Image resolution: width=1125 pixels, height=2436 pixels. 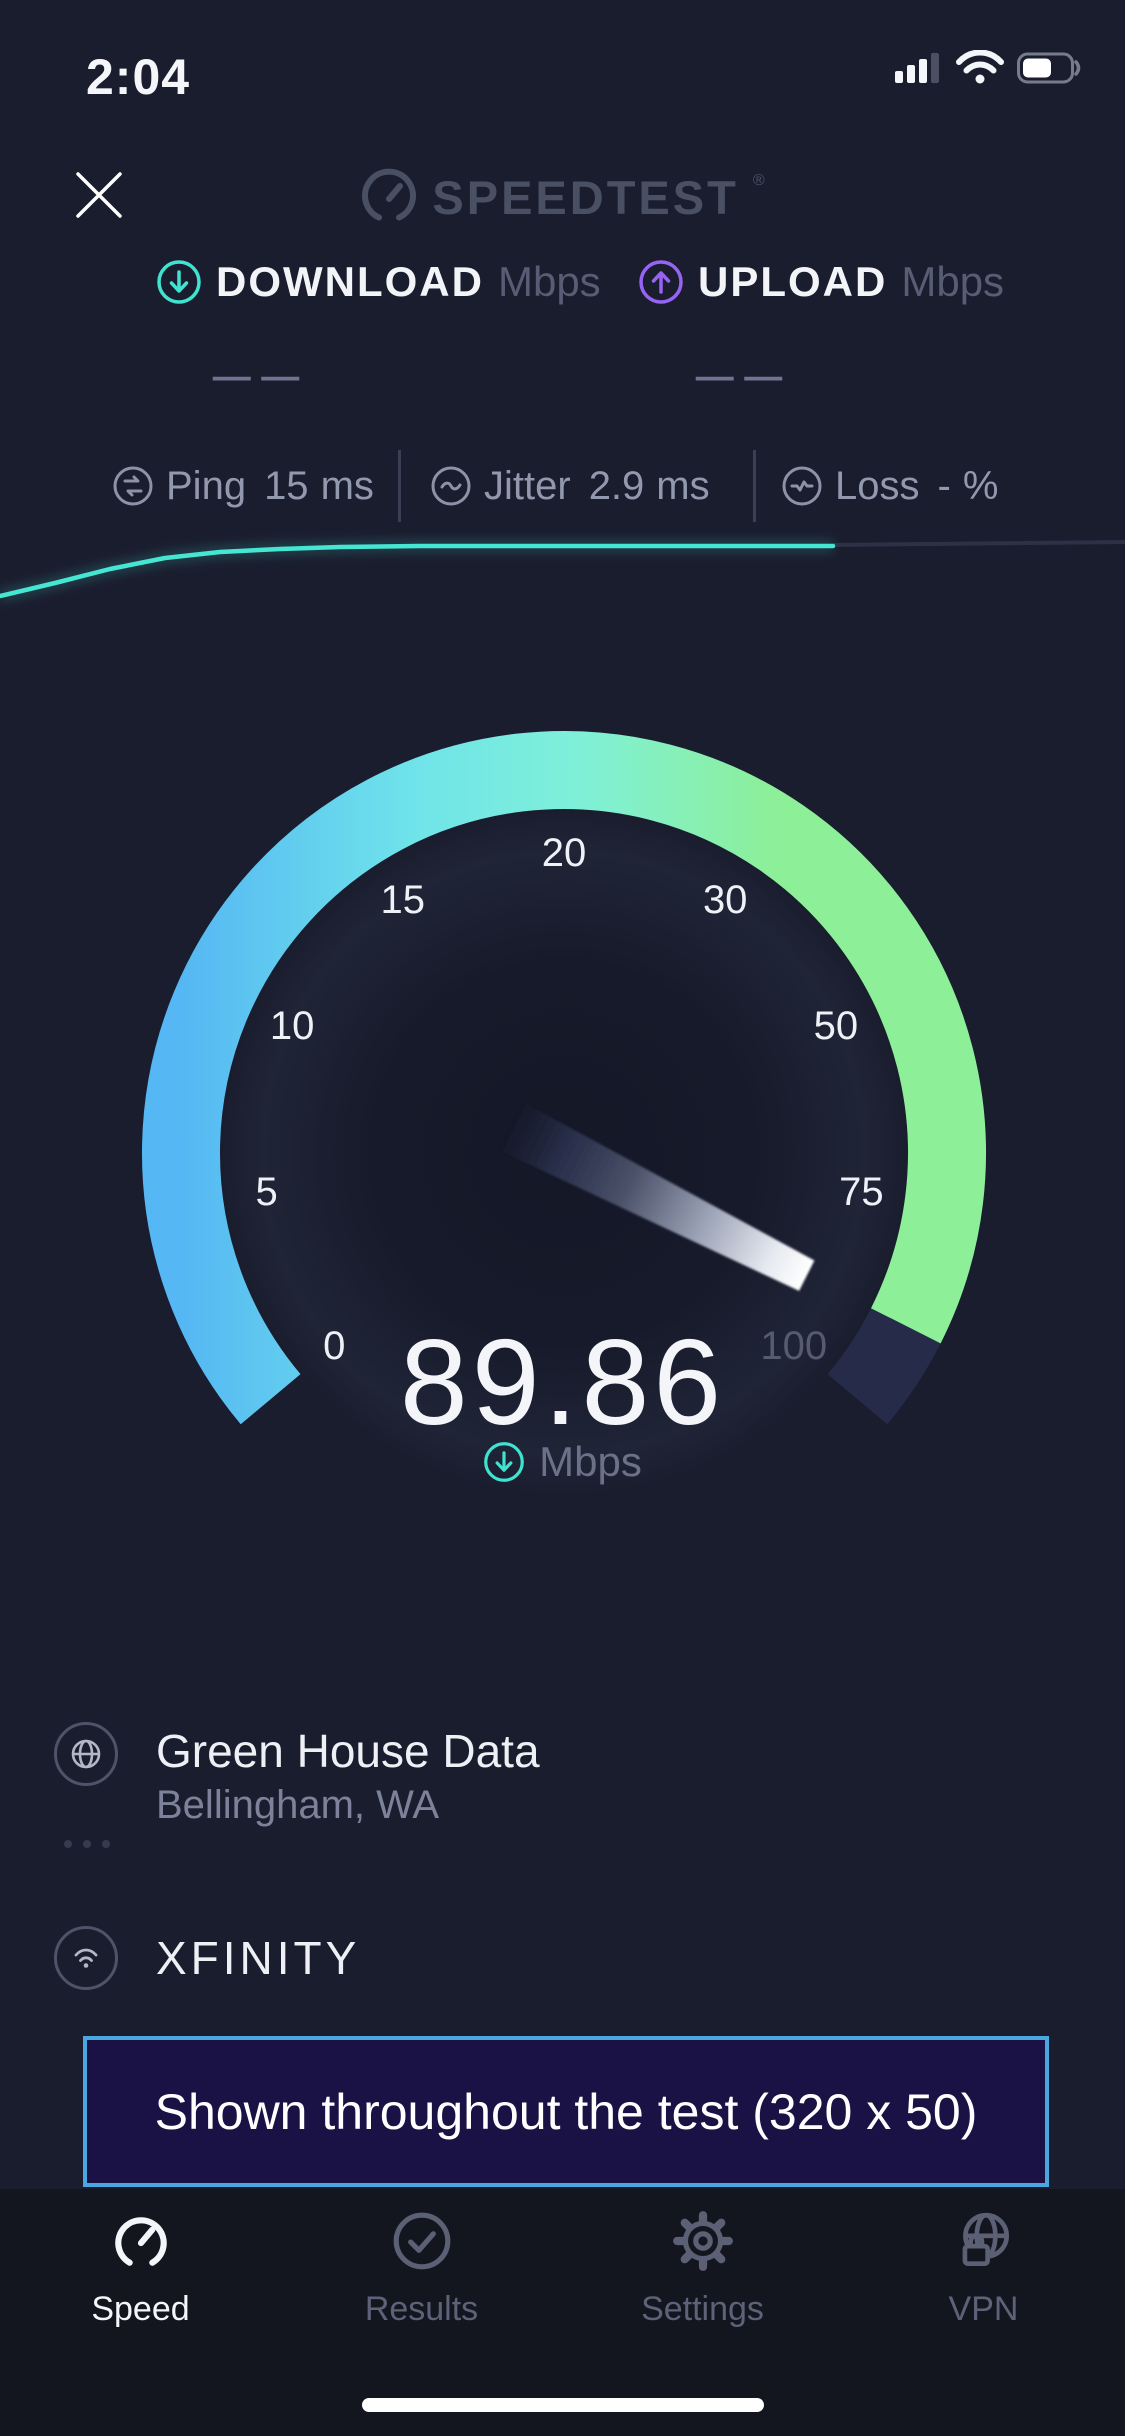 What do you see at coordinates (917, 68) in the screenshot?
I see `cellular-signal-icon` at bounding box center [917, 68].